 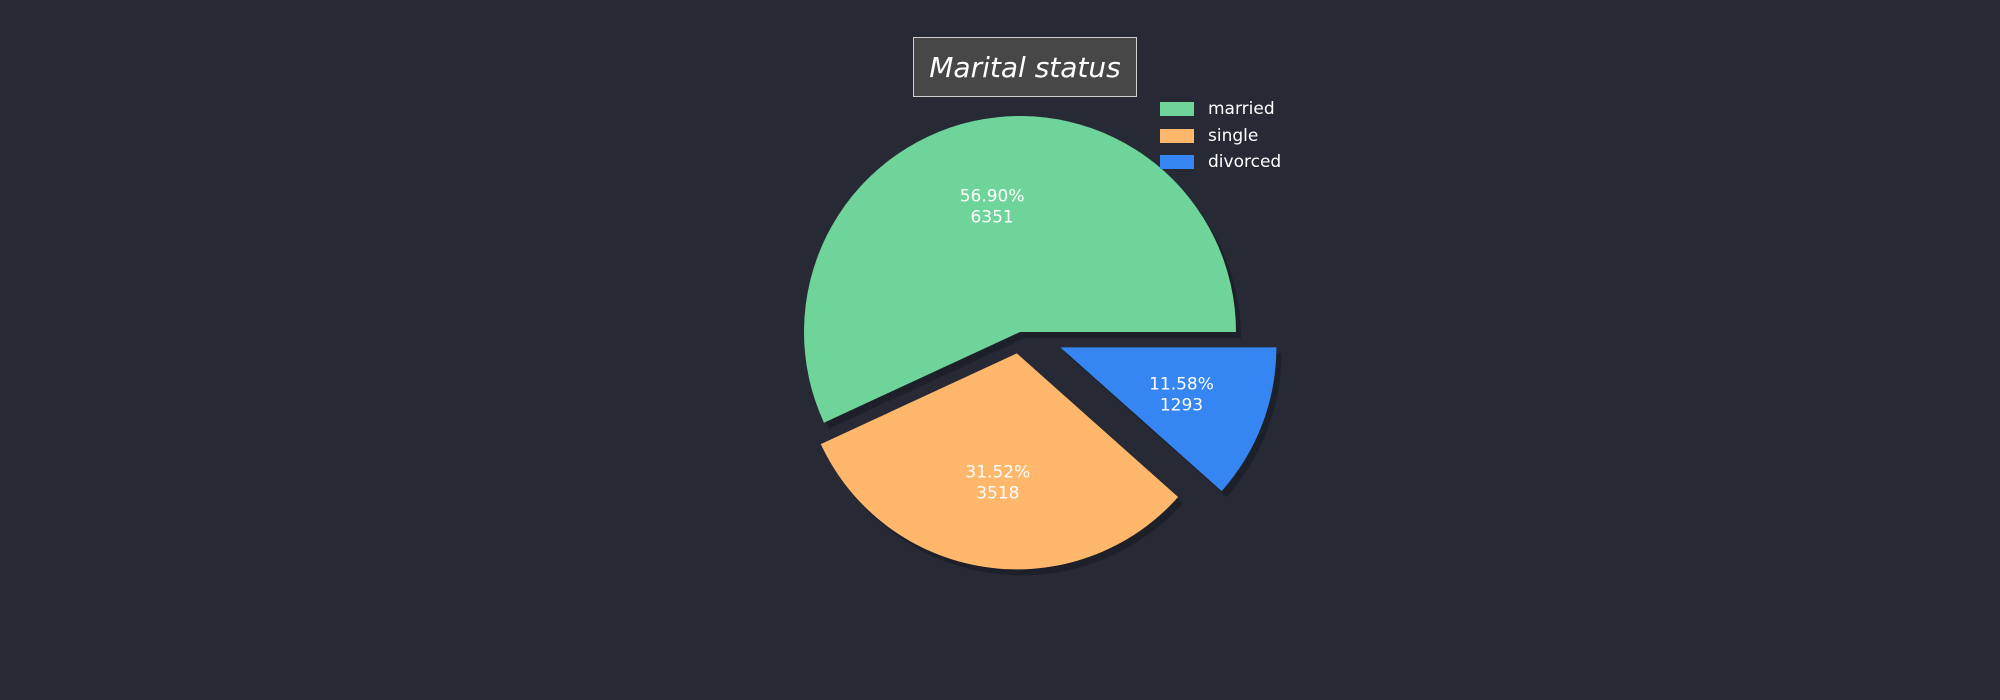 I want to click on slice-percent-label: 56.90%, so click(x=992, y=196).